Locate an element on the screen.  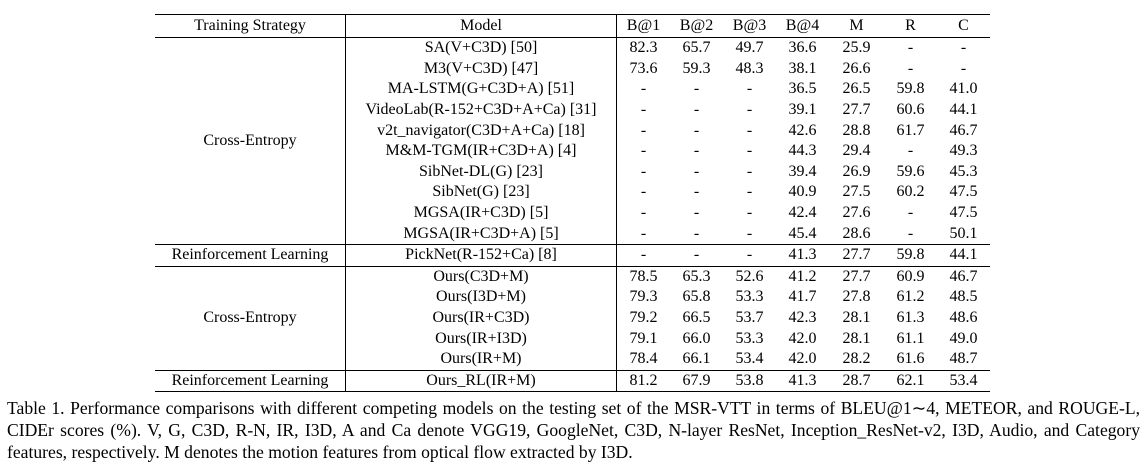
score-cell: 28.2 is located at coordinates (856, 359).